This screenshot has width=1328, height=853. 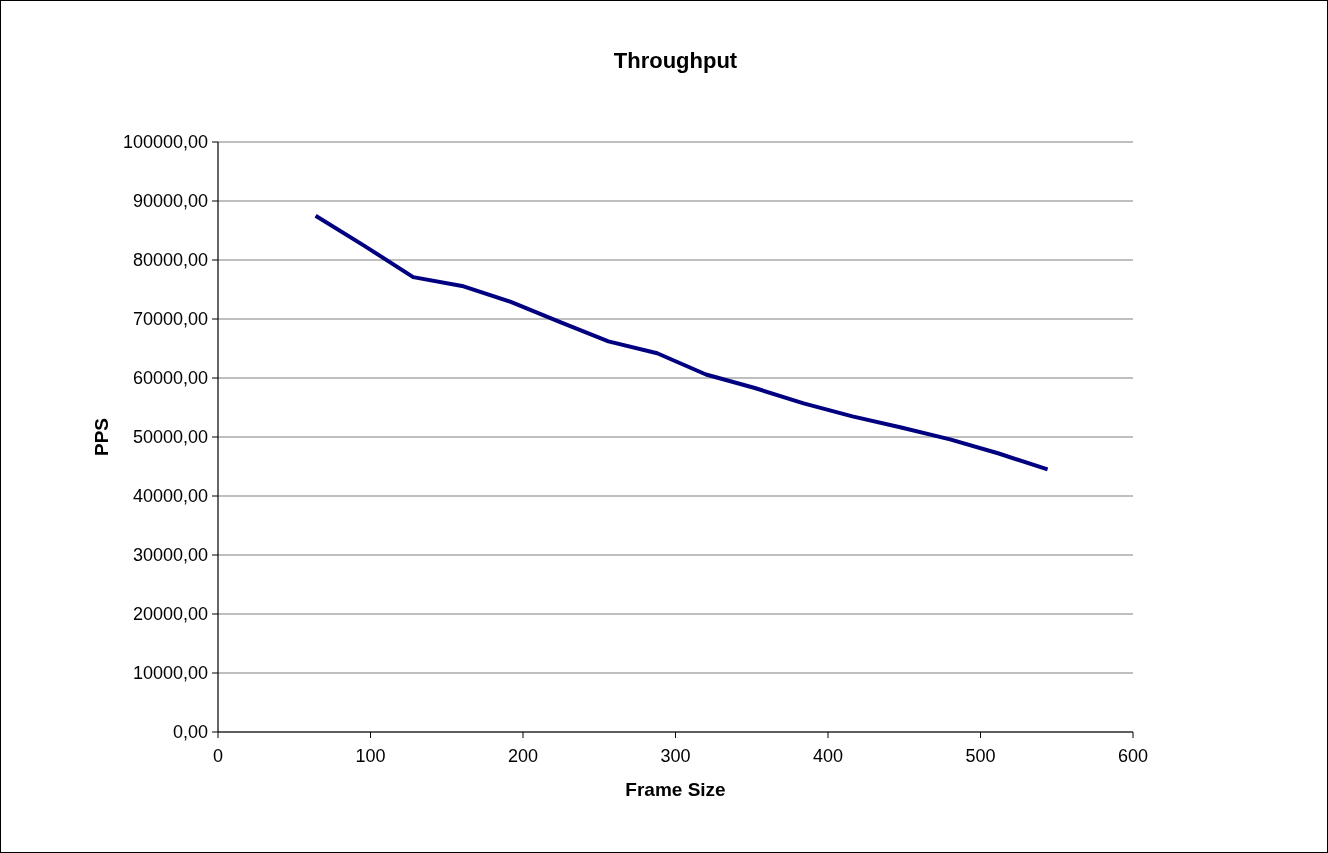 I want to click on y-tick-label: 0,00, so click(x=190, y=732).